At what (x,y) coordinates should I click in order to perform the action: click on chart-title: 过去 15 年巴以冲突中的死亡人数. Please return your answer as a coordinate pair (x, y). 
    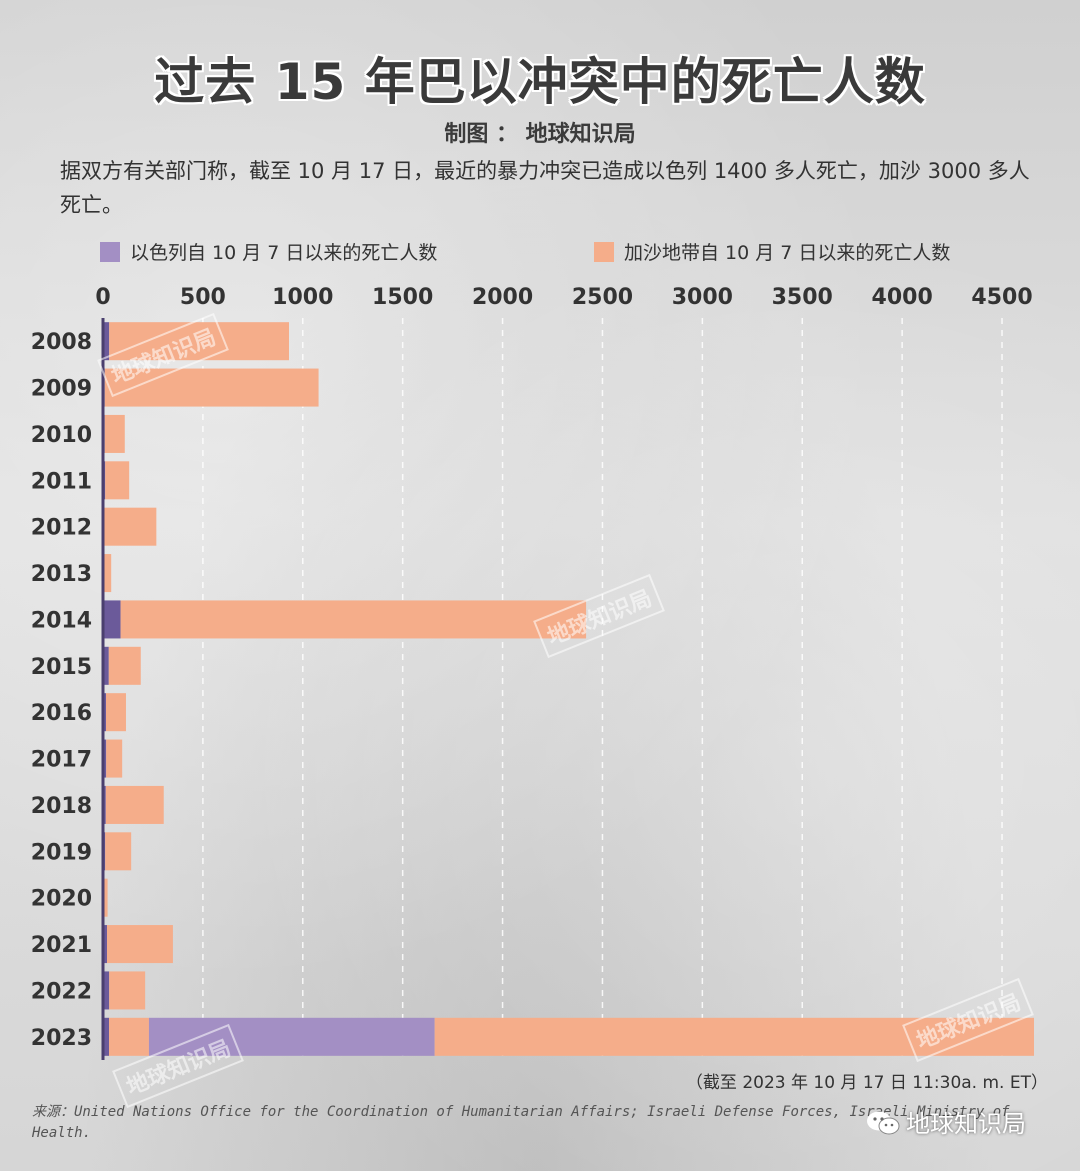
    Looking at the image, I should click on (540, 82).